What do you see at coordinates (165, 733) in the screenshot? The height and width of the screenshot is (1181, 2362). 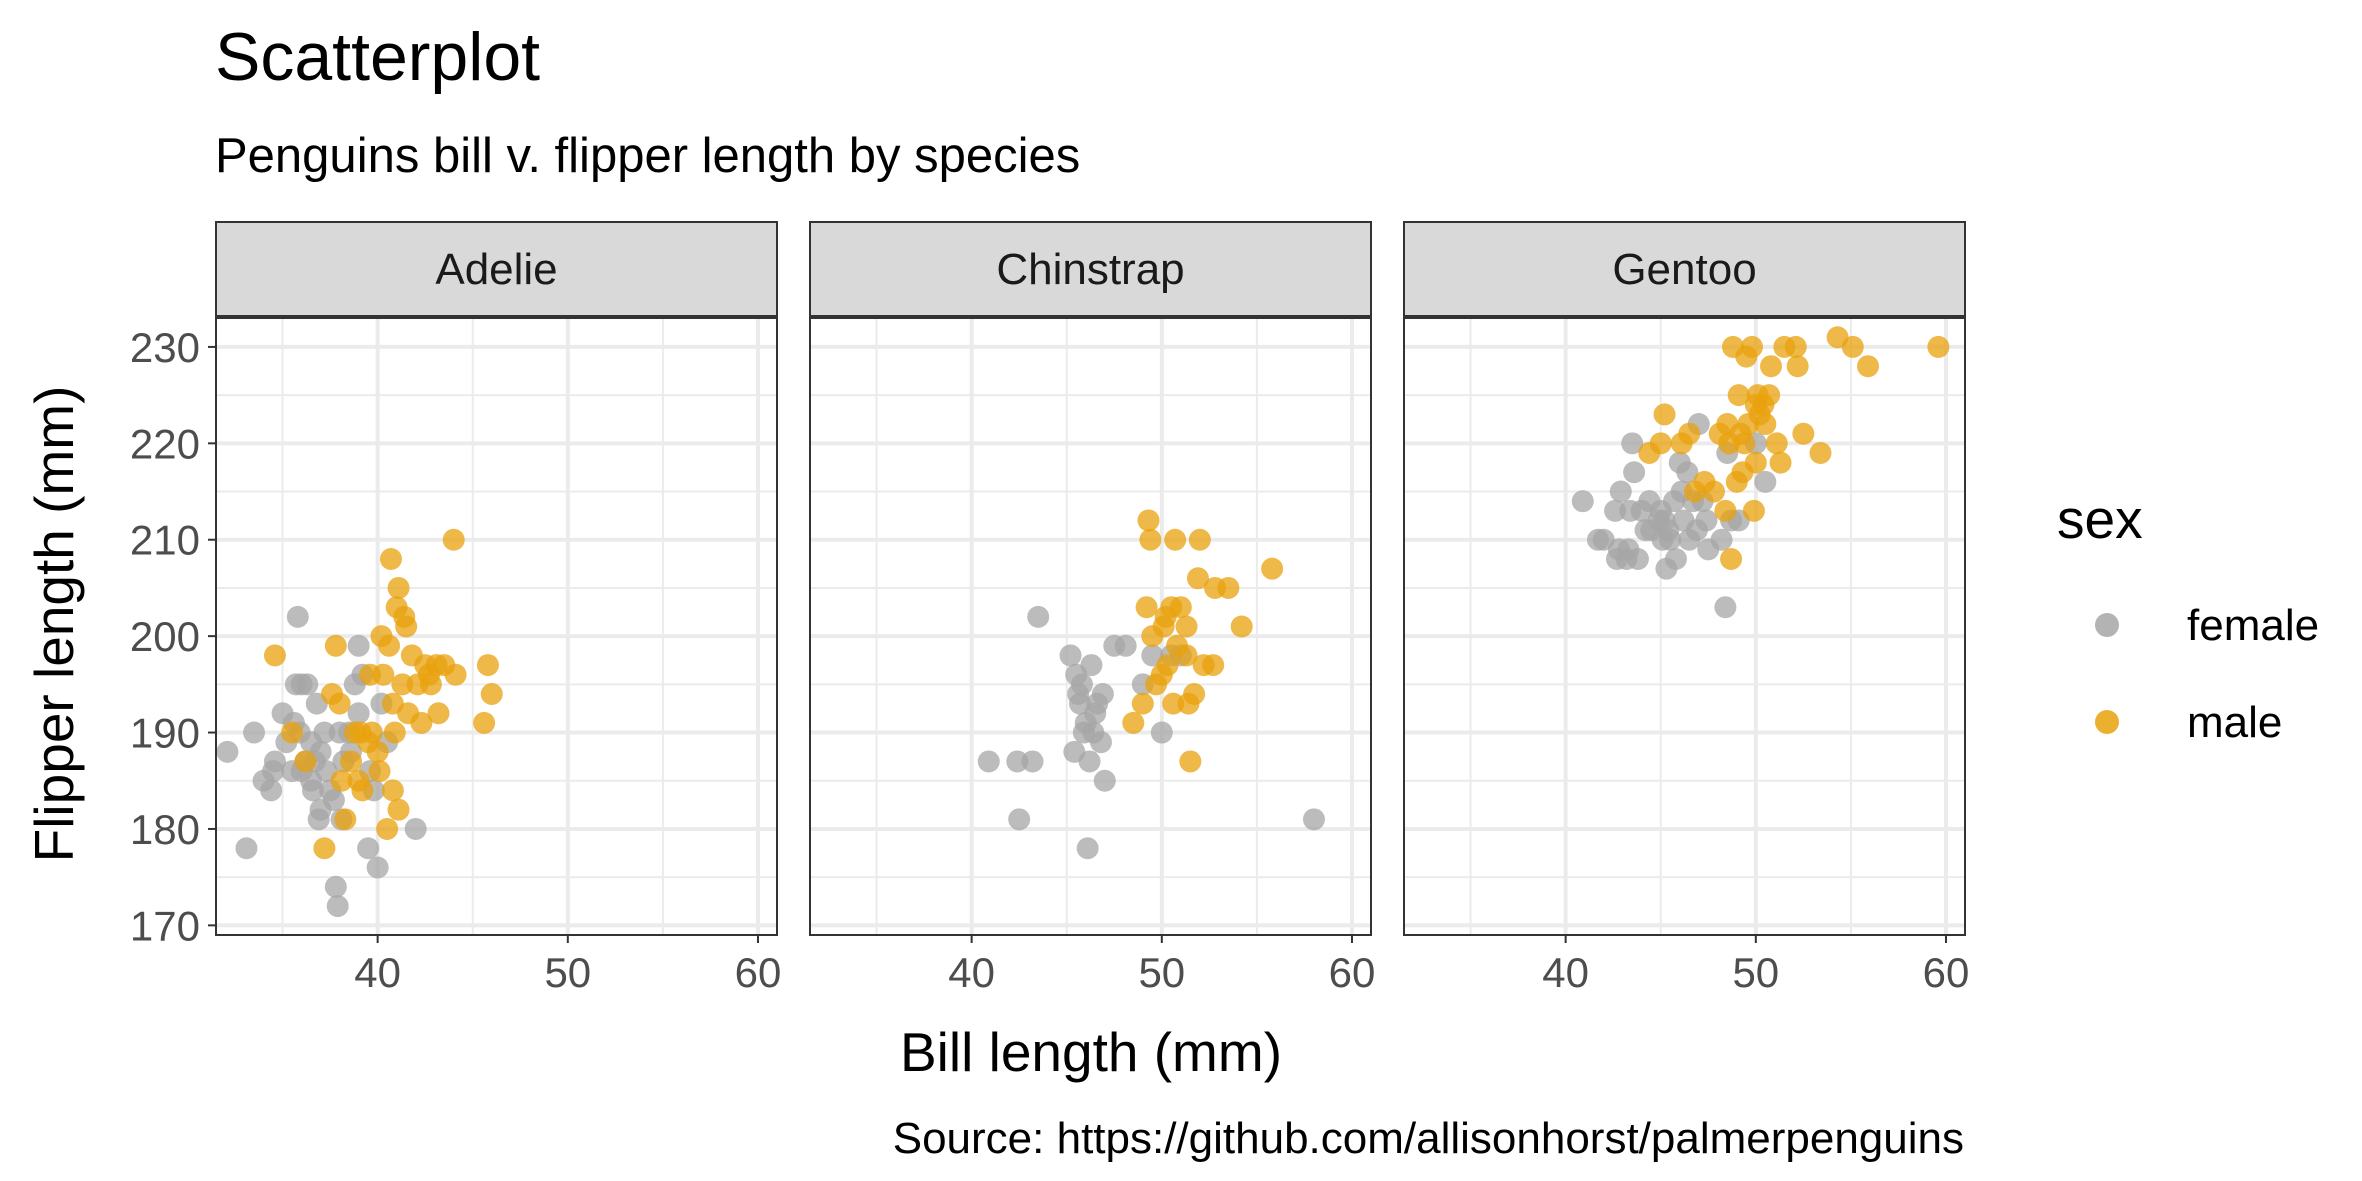 I see `y-tick-label: 190` at bounding box center [165, 733].